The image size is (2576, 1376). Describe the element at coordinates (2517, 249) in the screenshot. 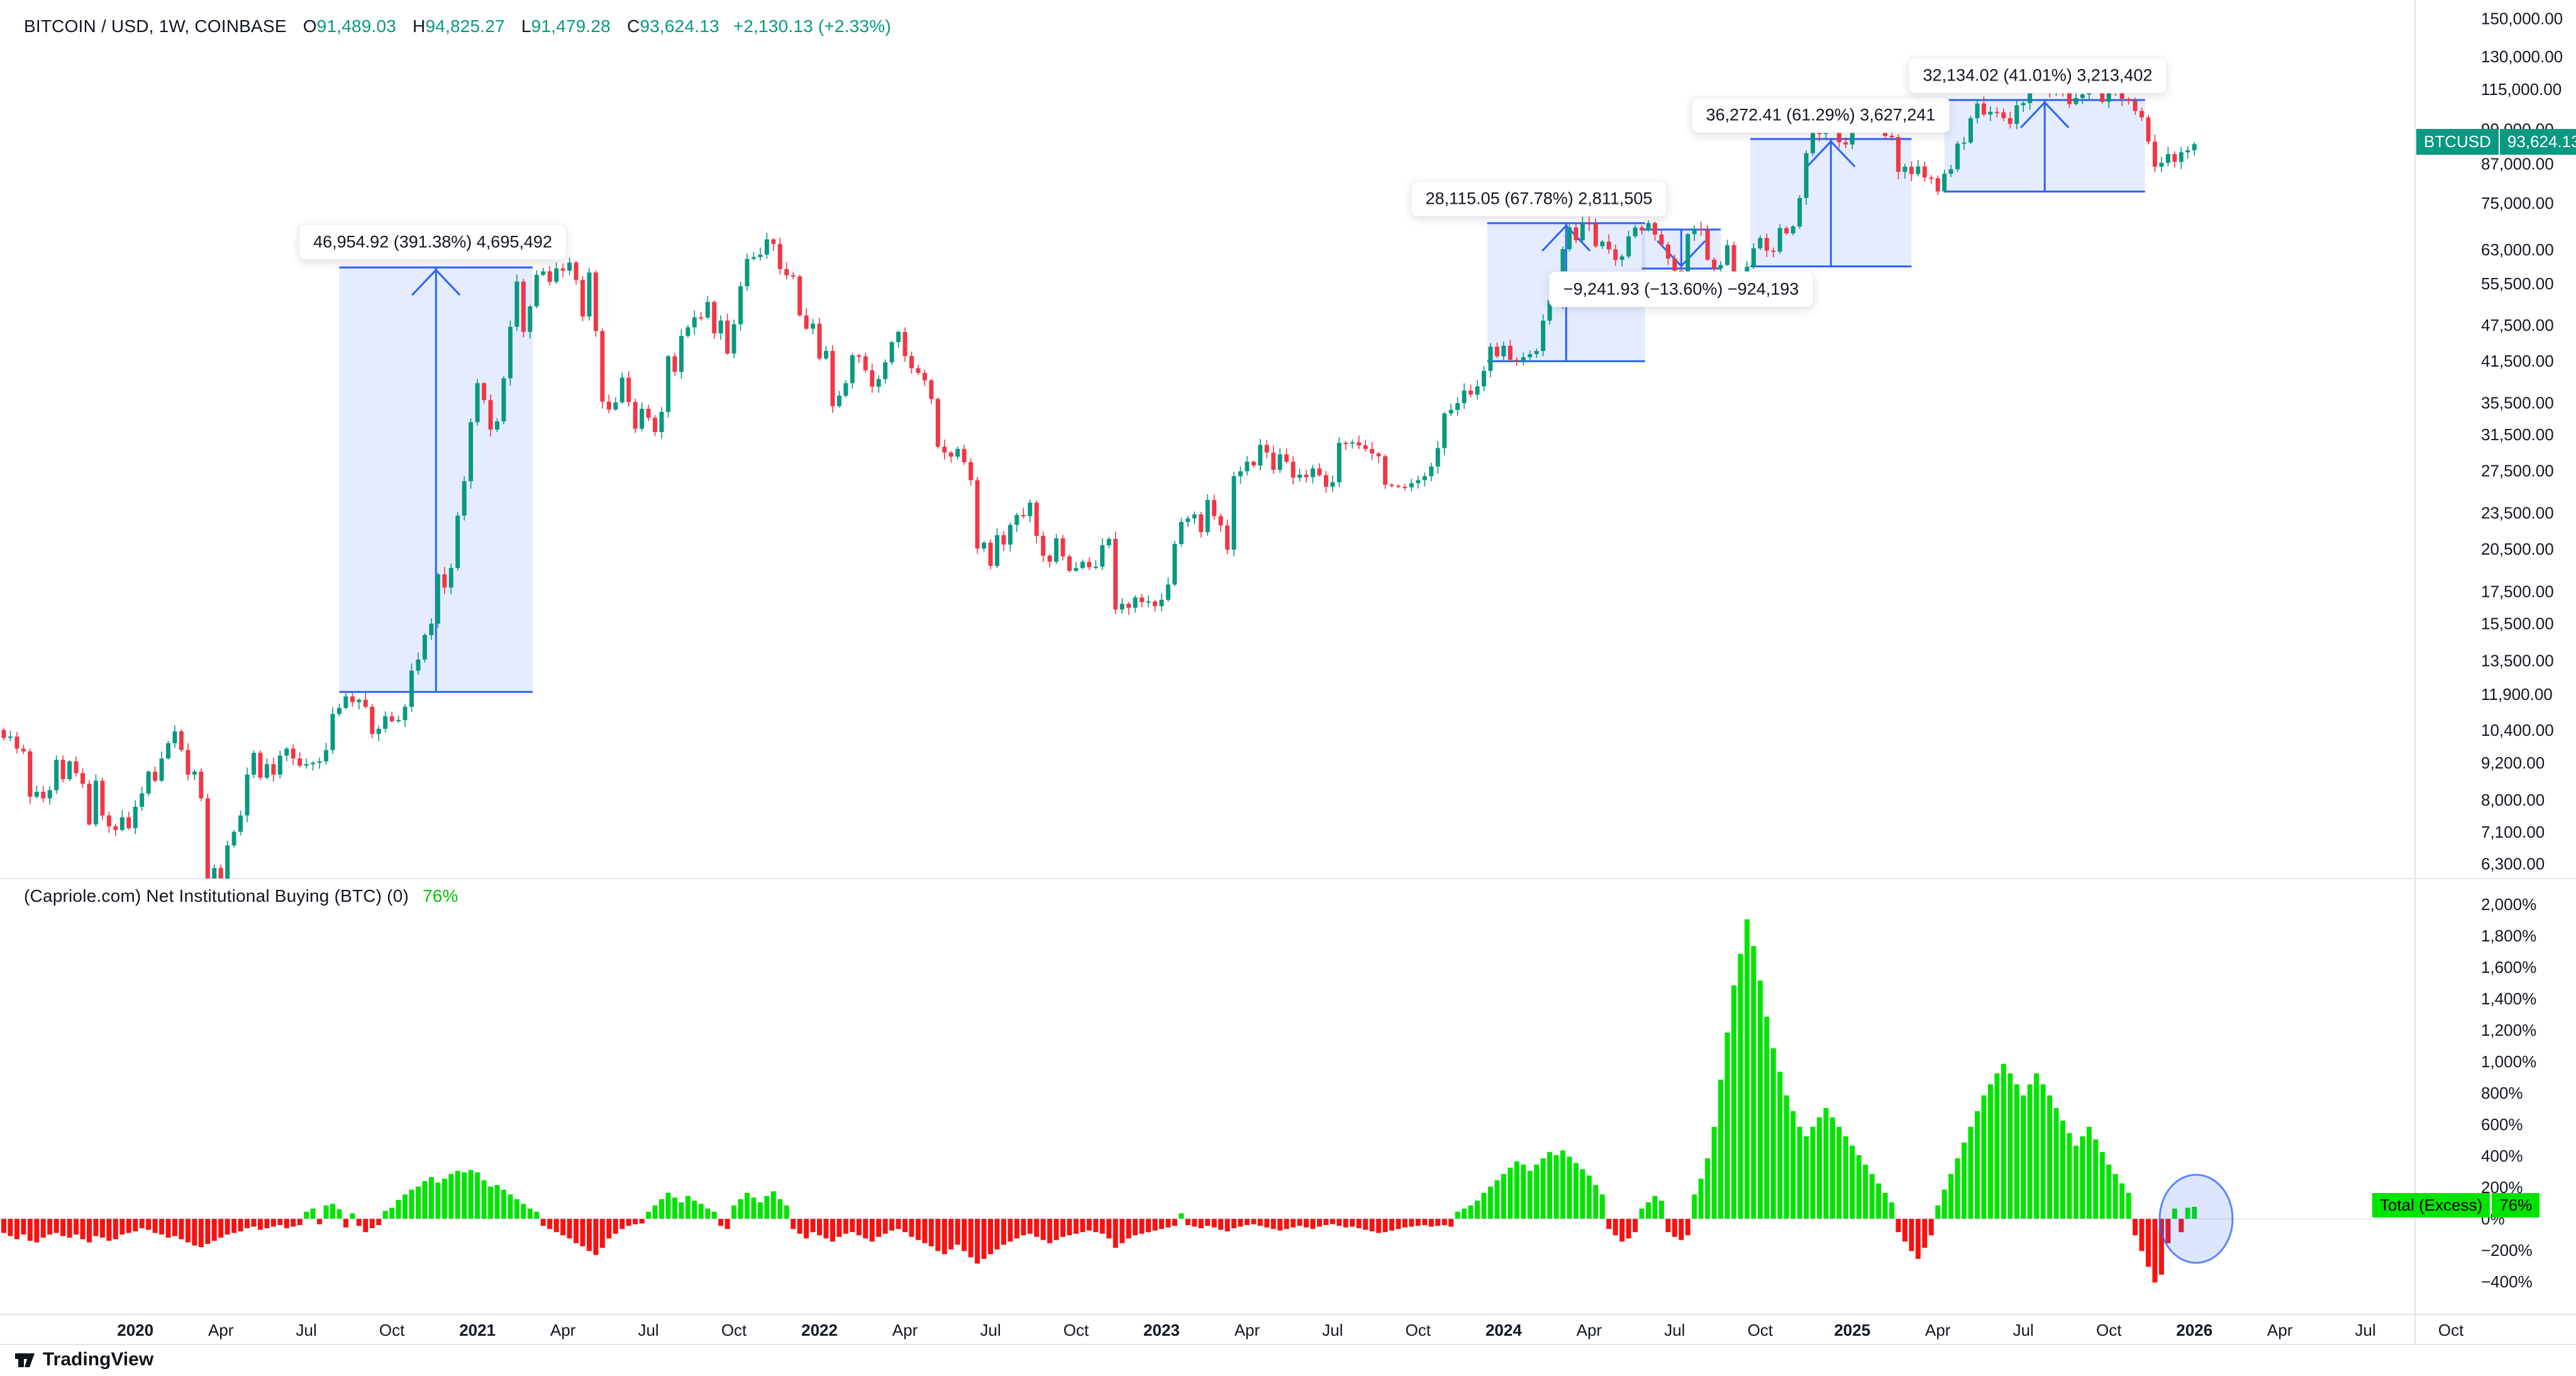

I see `axis-tick-label: 63,000.00` at that location.